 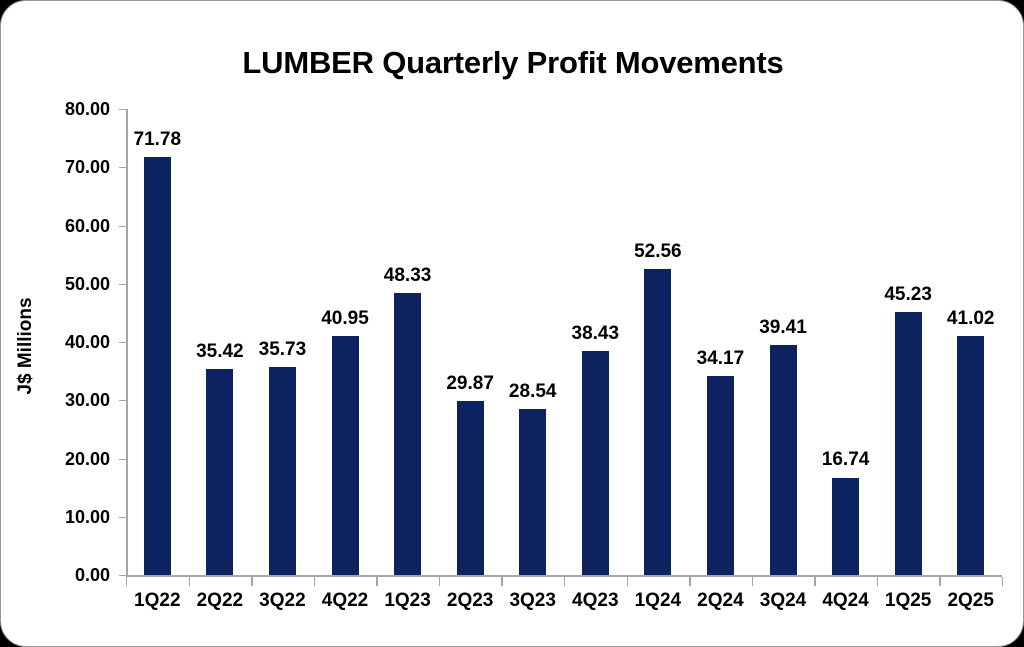 I want to click on x-axis-category-label: 4Q24, so click(x=845, y=600).